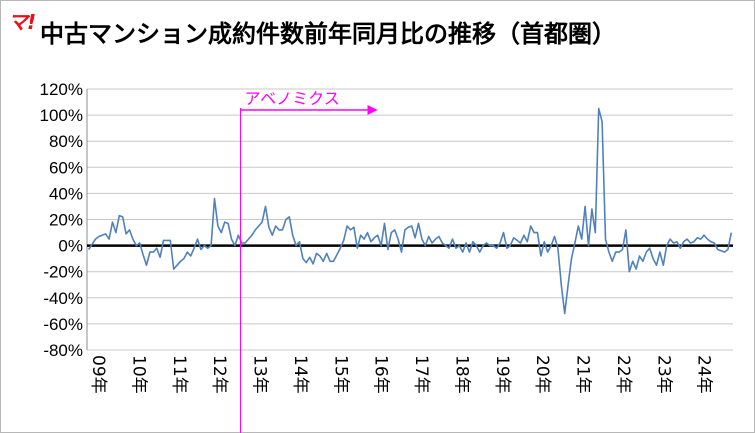 The width and height of the screenshot is (755, 433). Describe the element at coordinates (66, 193) in the screenshot. I see `y-tick-label: 40%` at that location.